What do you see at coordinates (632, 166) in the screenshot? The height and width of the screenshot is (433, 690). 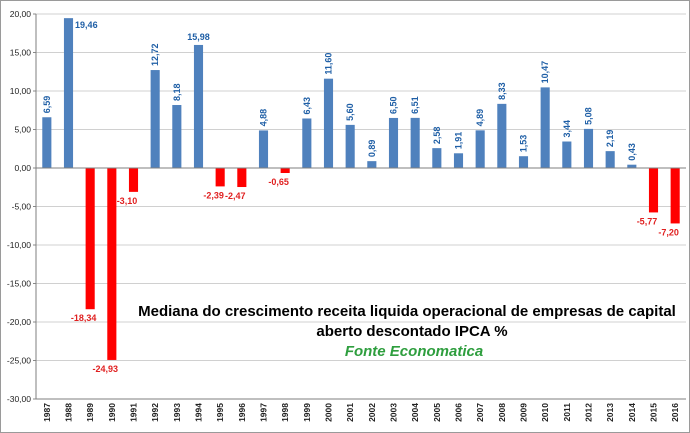 I see `bar-2014` at bounding box center [632, 166].